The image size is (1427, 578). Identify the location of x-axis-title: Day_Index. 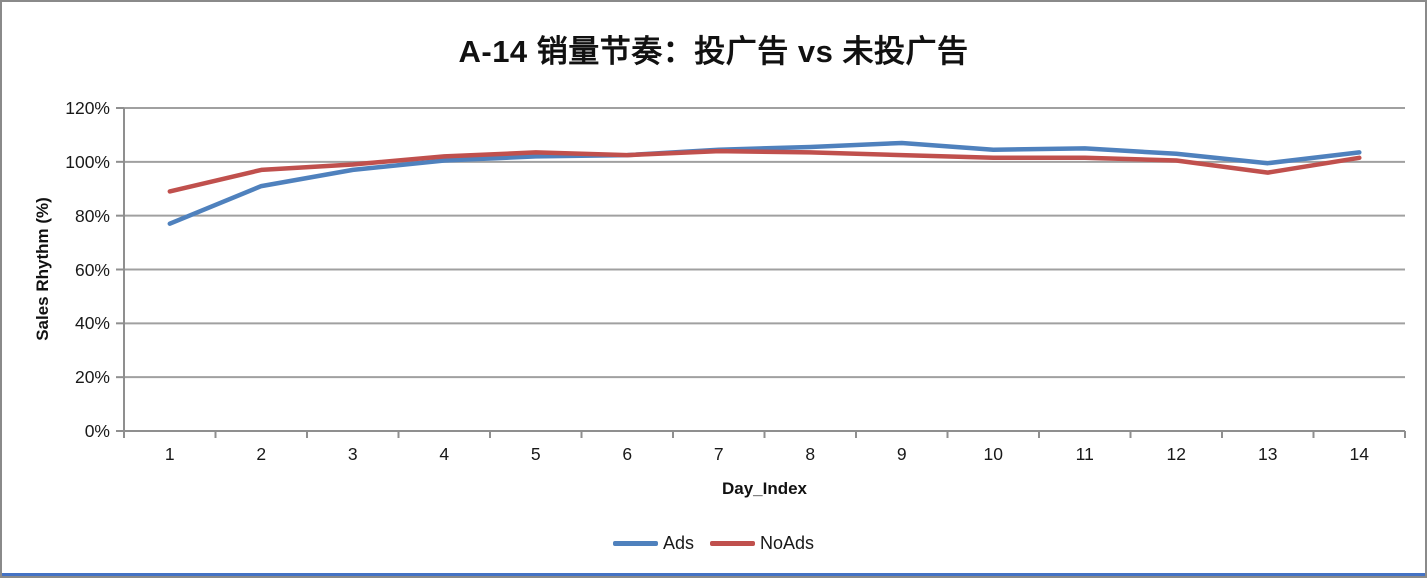
(764, 488).